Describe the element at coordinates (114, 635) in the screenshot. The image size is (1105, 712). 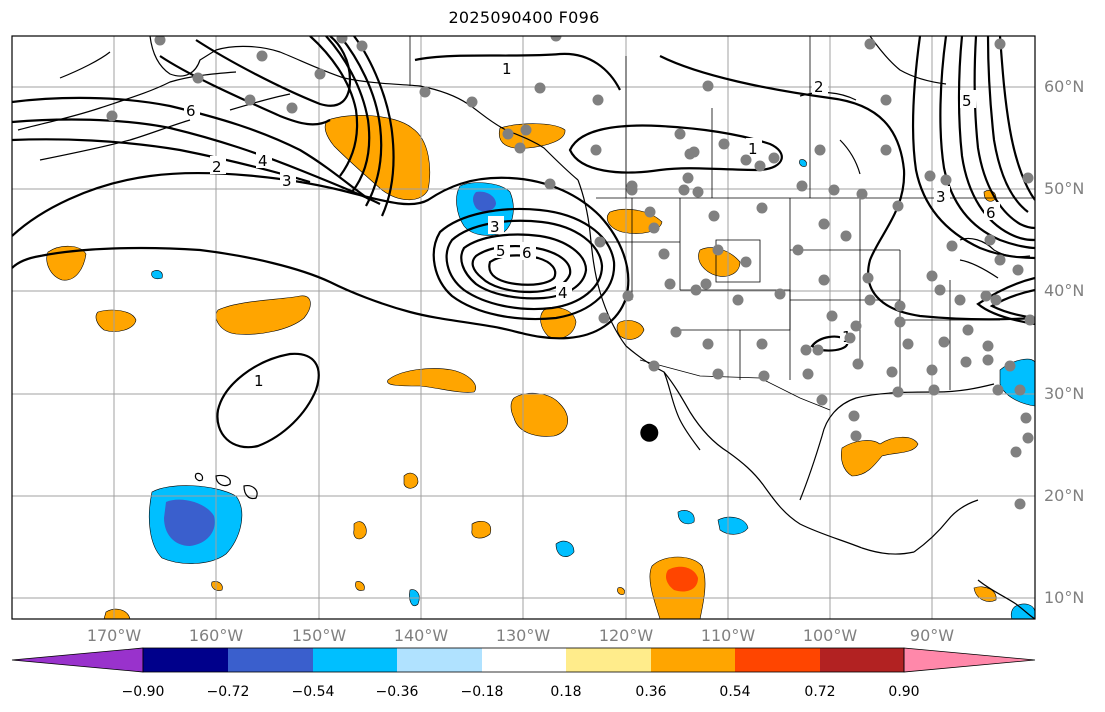
I see `lon-label-170w: 170°W` at that location.